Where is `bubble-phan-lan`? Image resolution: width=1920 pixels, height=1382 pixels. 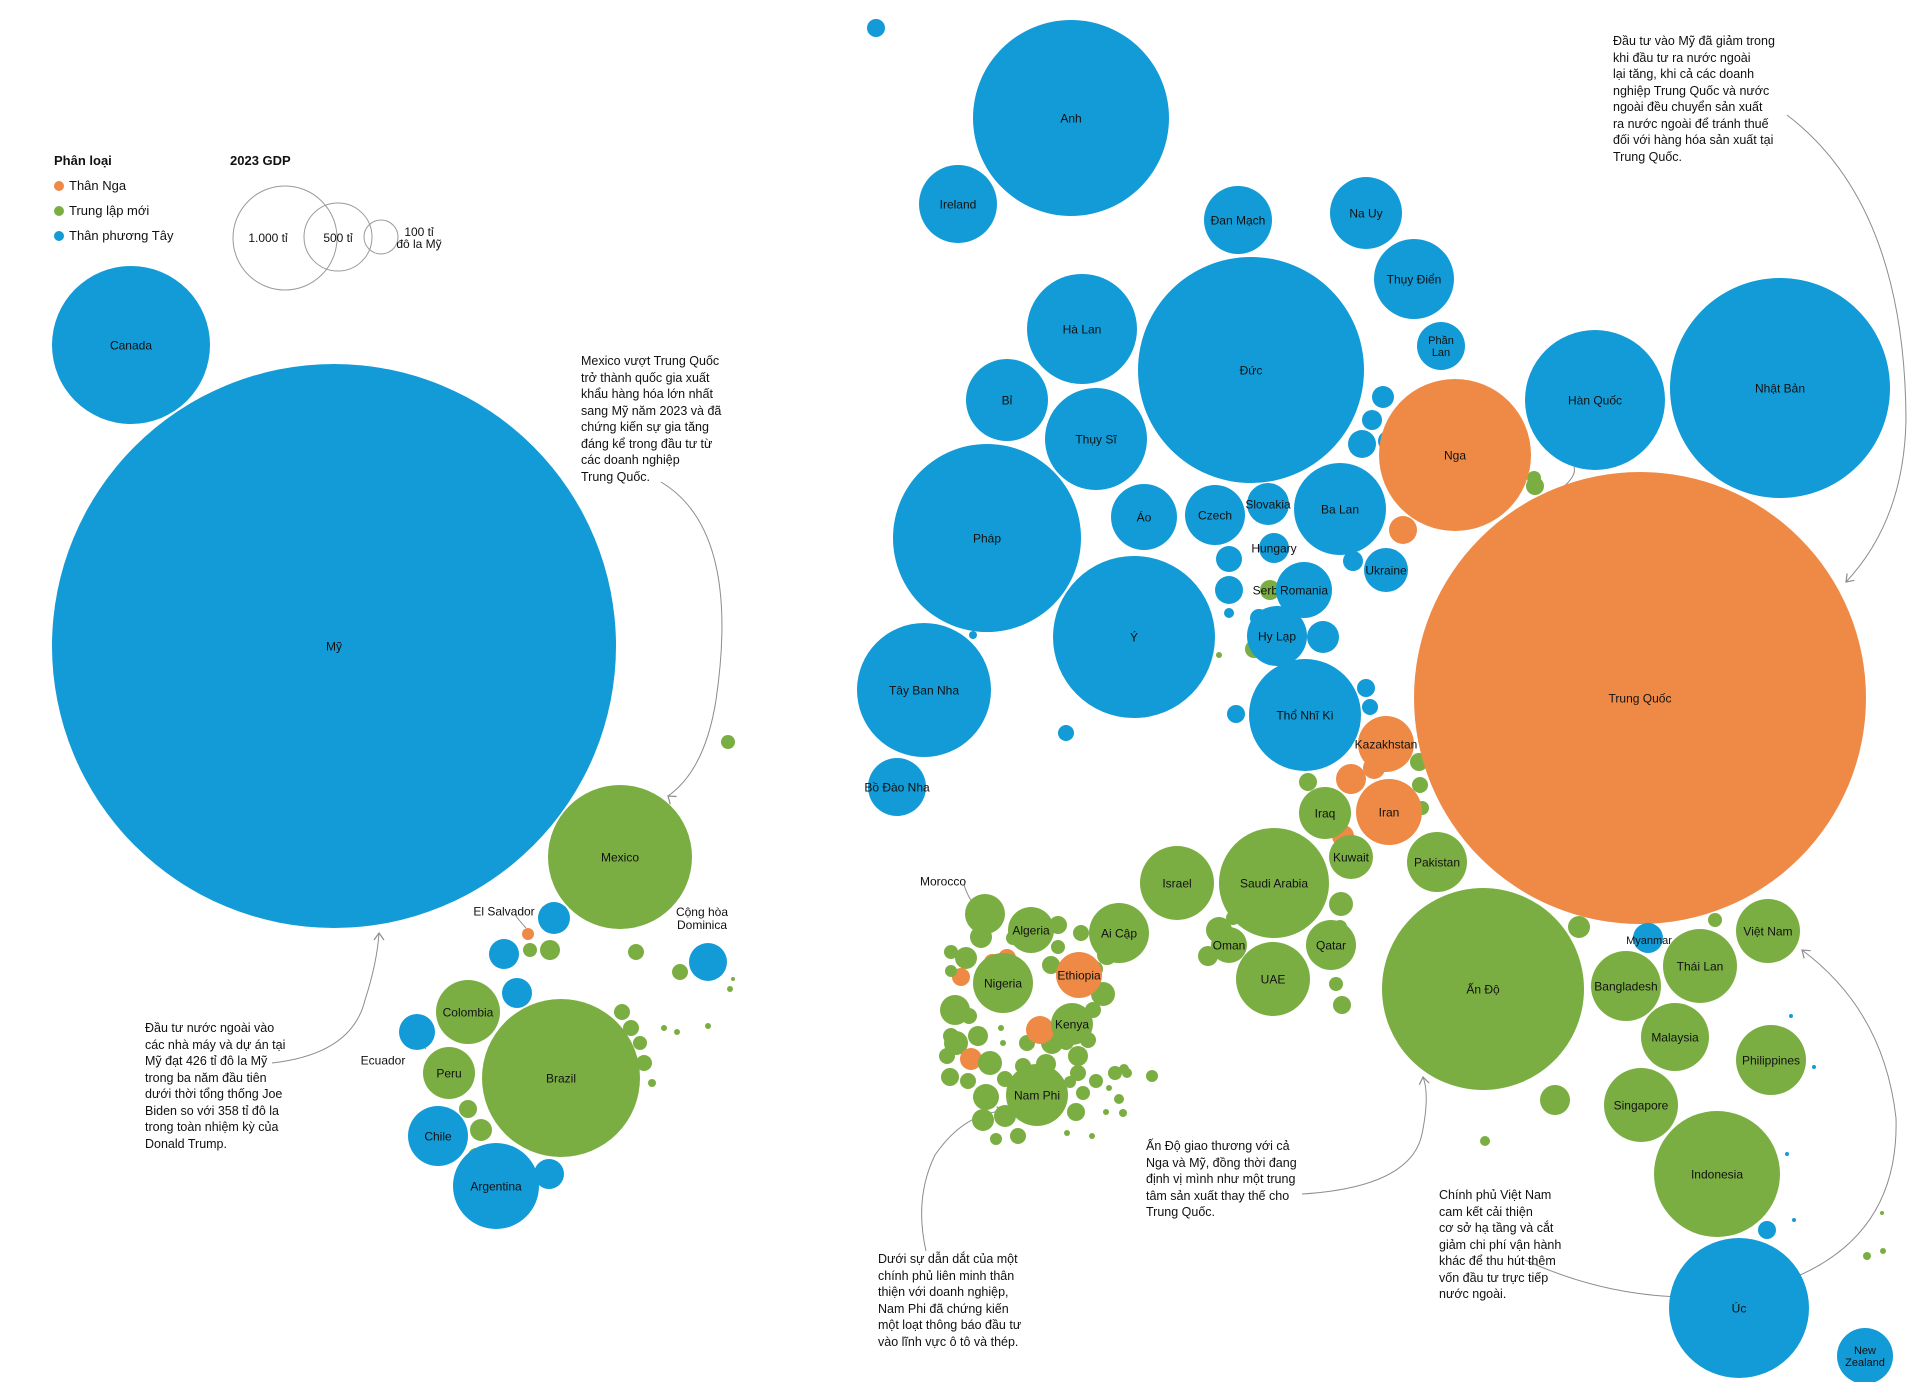 bubble-phan-lan is located at coordinates (1441, 346).